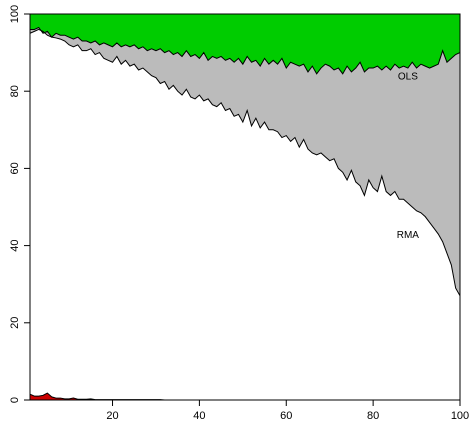 This screenshot has height=435, width=476. I want to click on y-tick-label: 20, so click(15, 323).